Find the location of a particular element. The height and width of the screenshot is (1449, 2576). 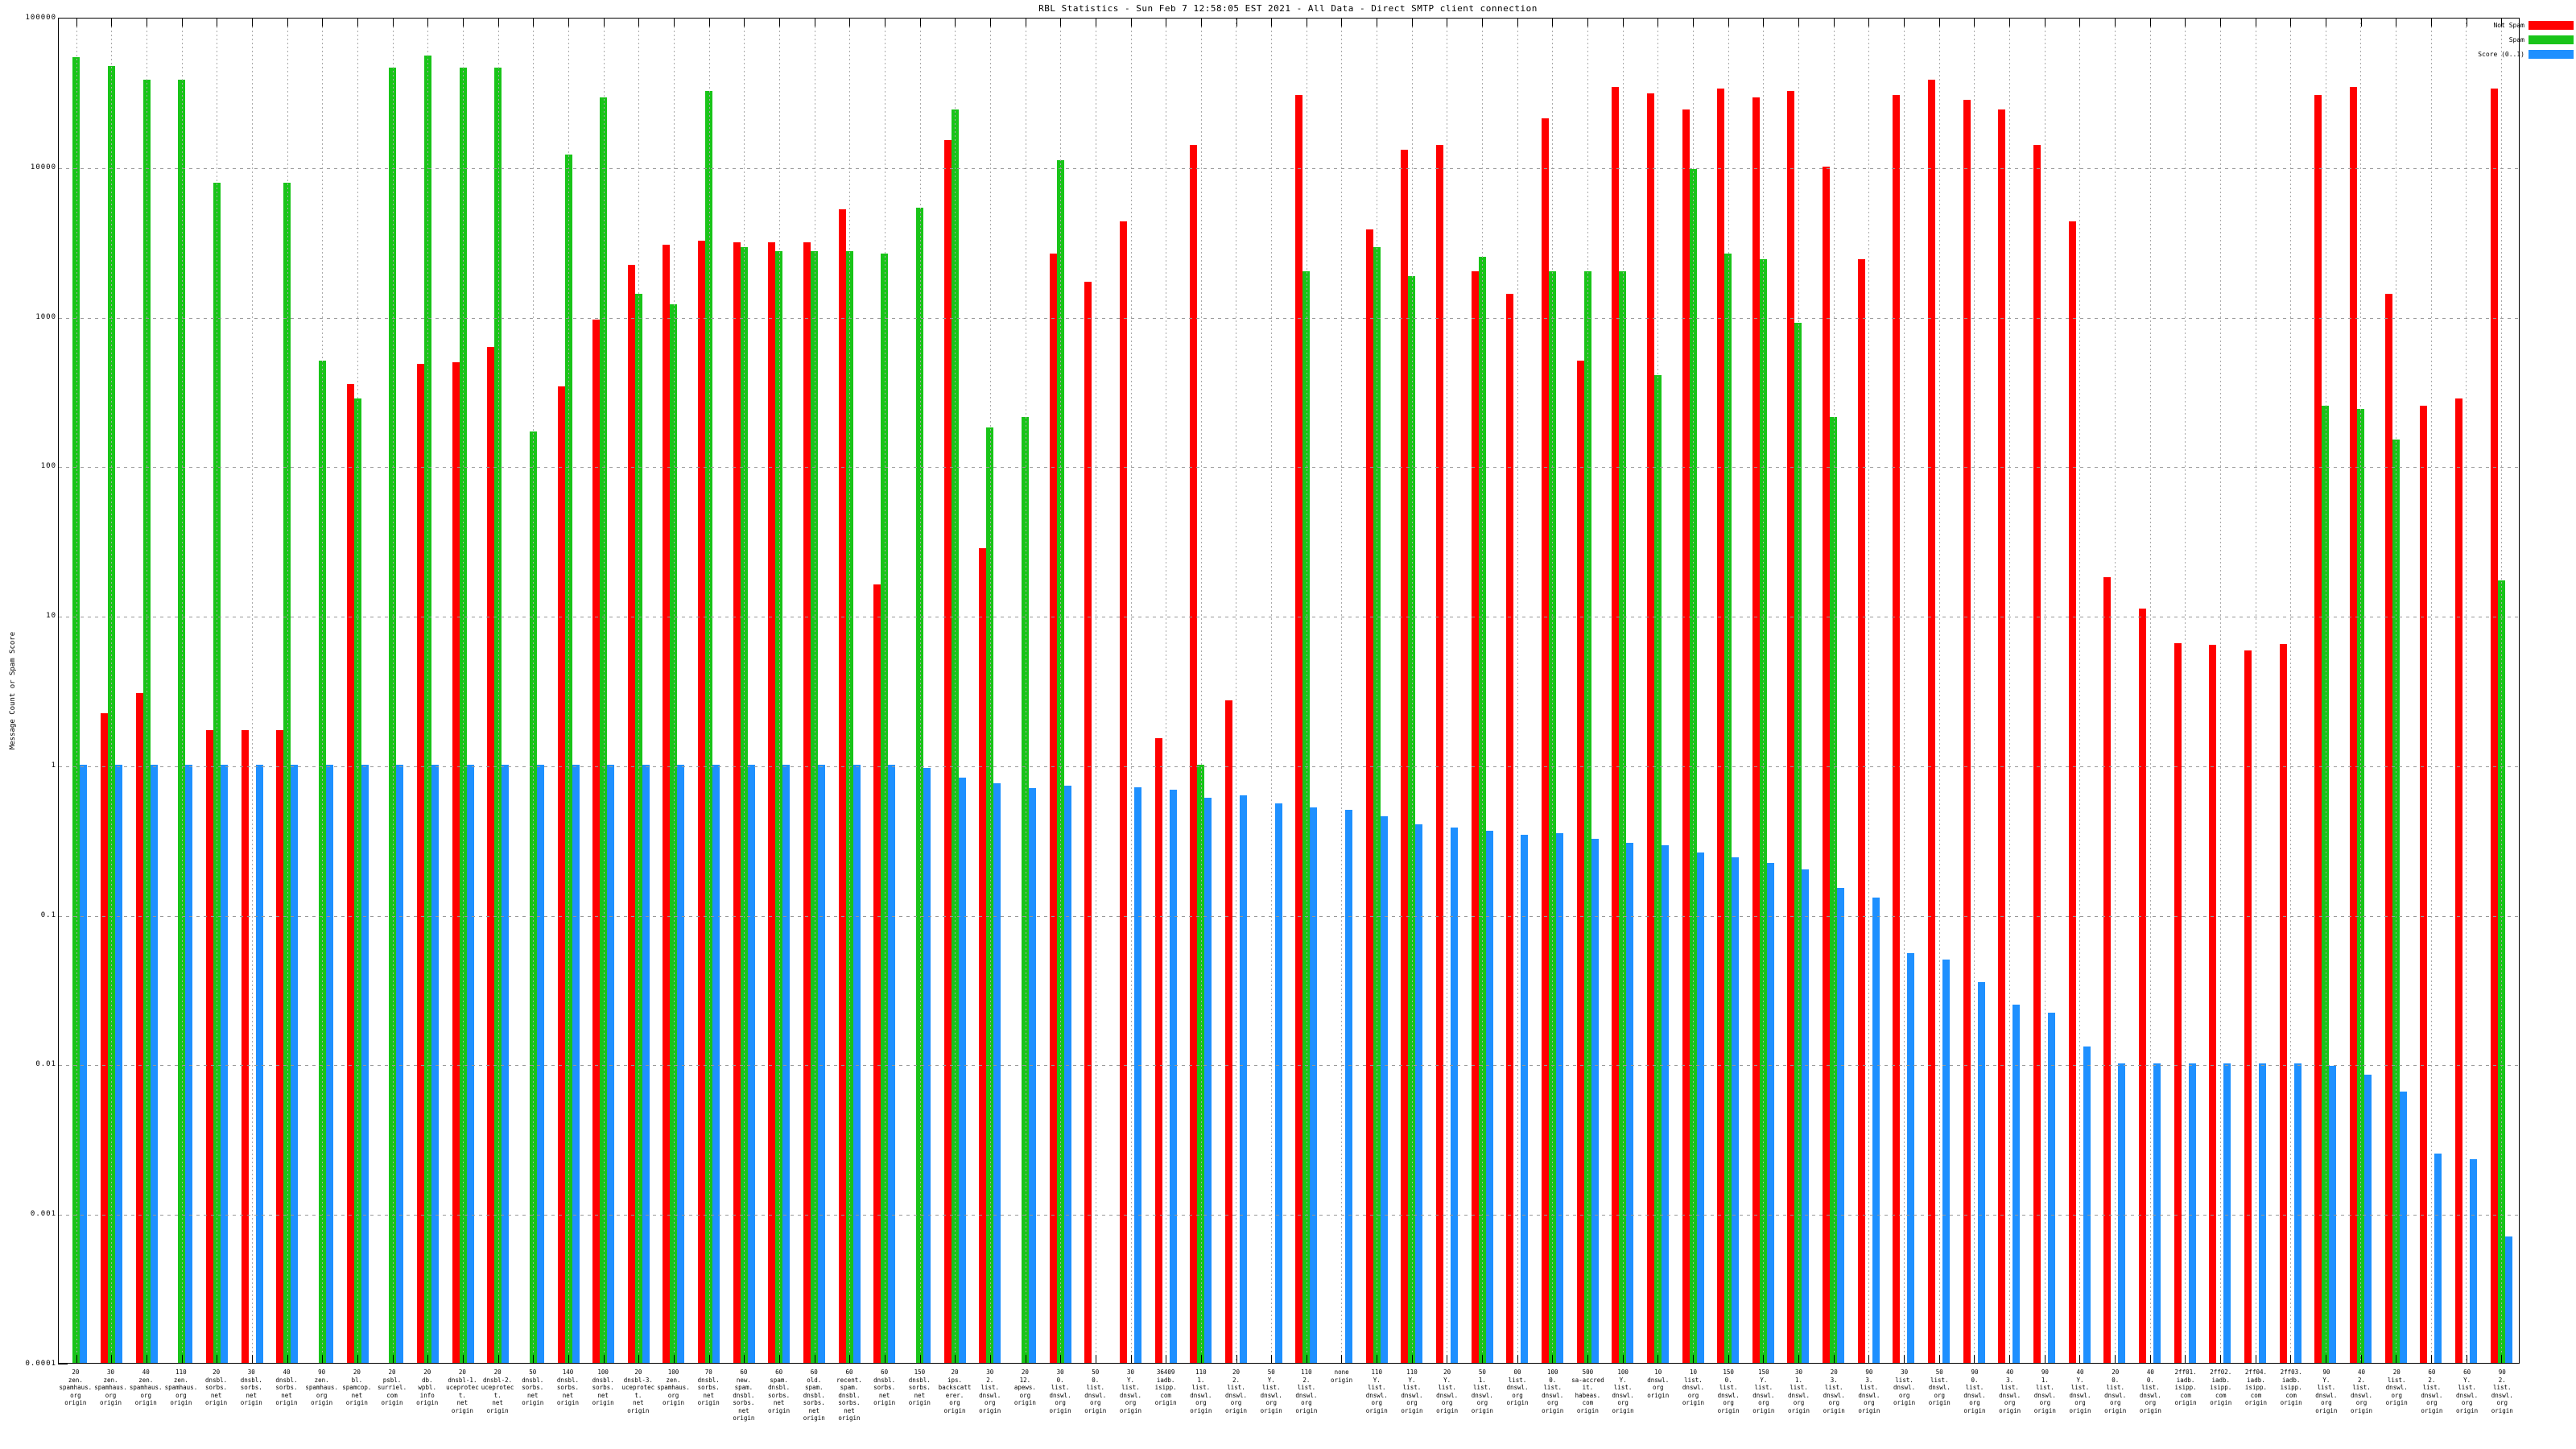

x-axis-tick-label: 00 list. dnswl. org origin is located at coordinates (1517, 1387).